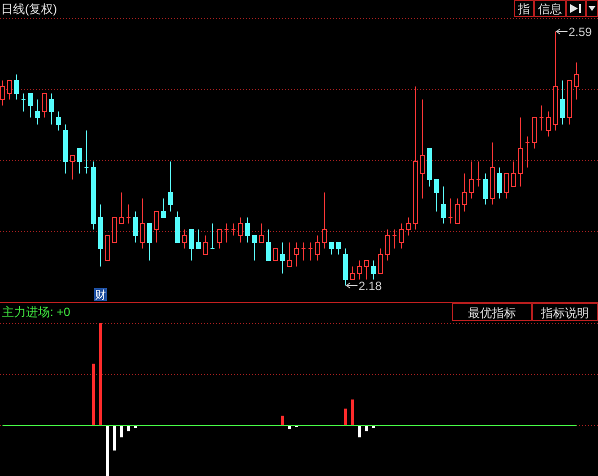  What do you see at coordinates (580, 32) in the screenshot?
I see `annotation: 2.59` at bounding box center [580, 32].